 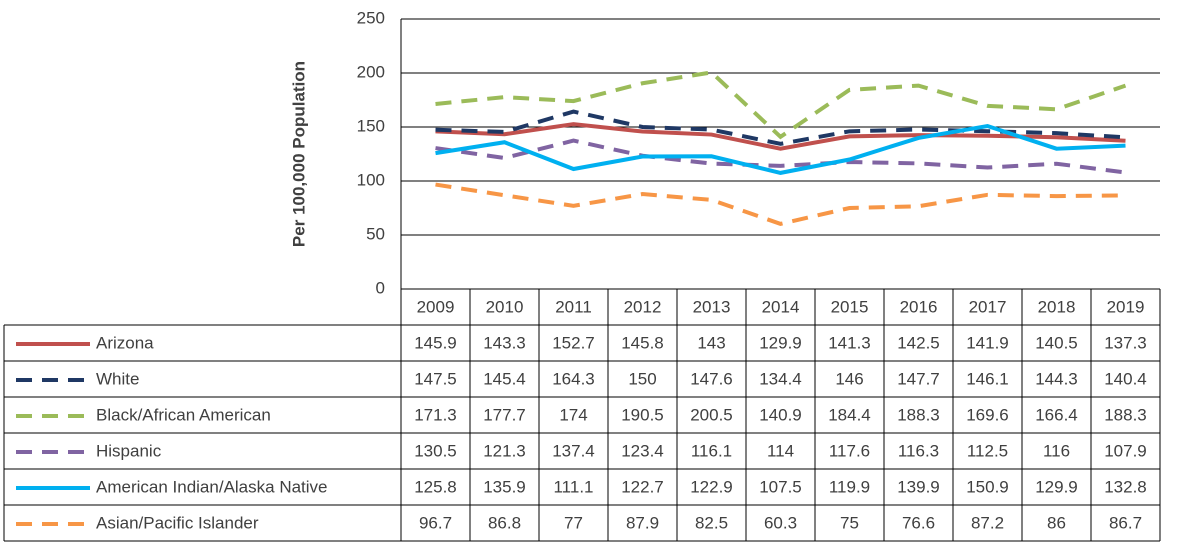 What do you see at coordinates (177, 522) in the screenshot?
I see `legend-label: Asian/Pacific Islander` at bounding box center [177, 522].